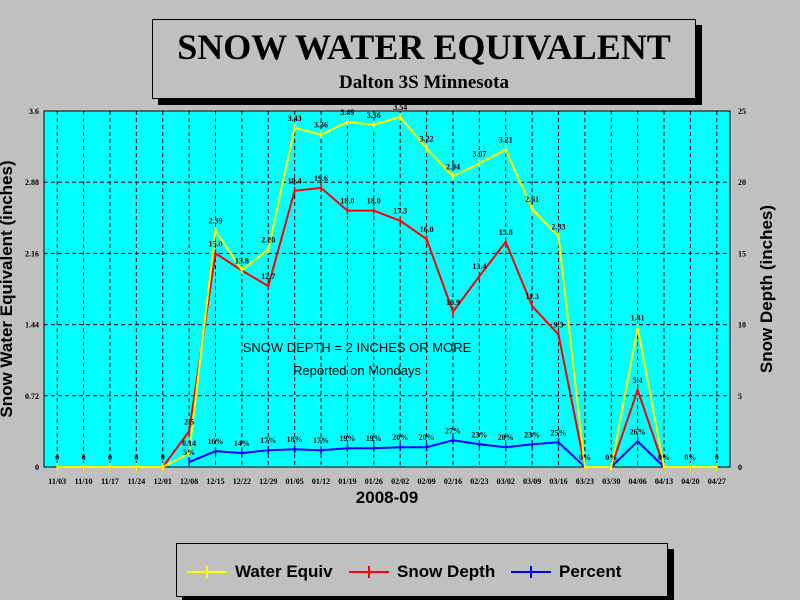 The width and height of the screenshot is (800, 600). What do you see at coordinates (638, 380) in the screenshot?
I see `data-label-snow-depth: 5.4` at bounding box center [638, 380].